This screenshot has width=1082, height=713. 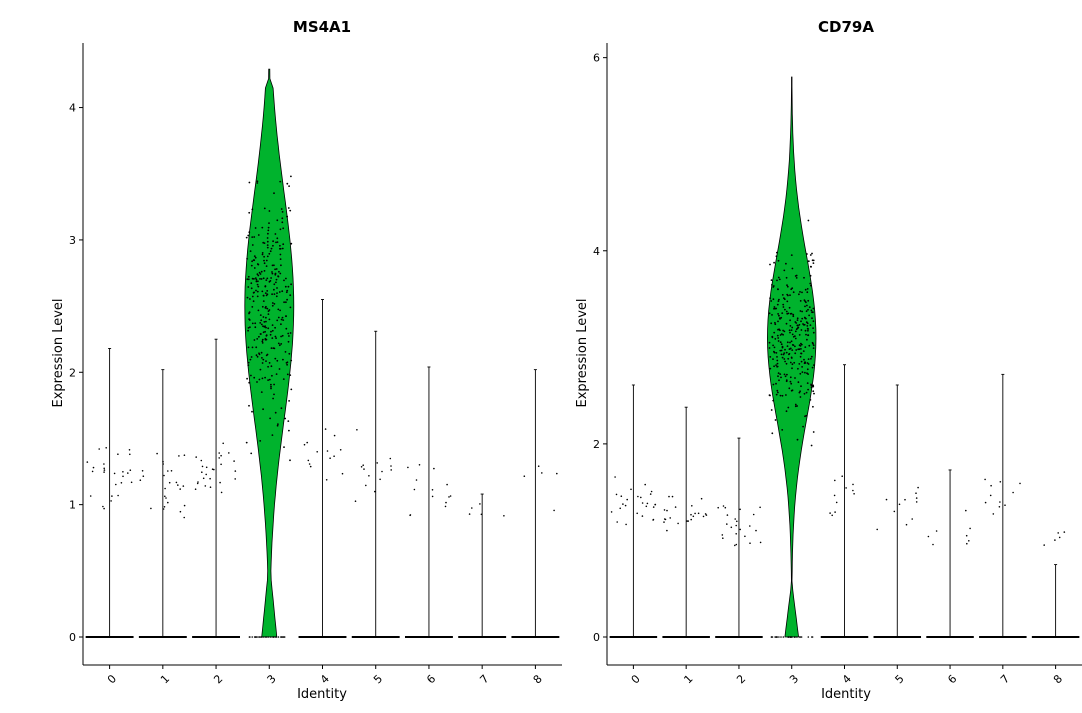 I want to click on violin-shape, so click(x=269, y=353).